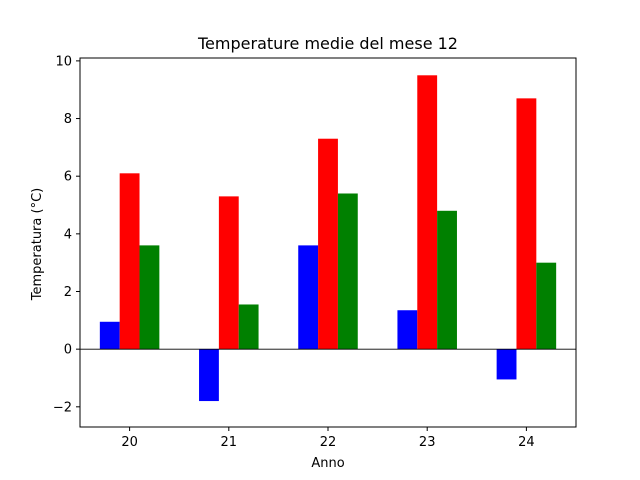 The width and height of the screenshot is (640, 480). Describe the element at coordinates (68, 177) in the screenshot. I see `y-tick-label: 6` at that location.